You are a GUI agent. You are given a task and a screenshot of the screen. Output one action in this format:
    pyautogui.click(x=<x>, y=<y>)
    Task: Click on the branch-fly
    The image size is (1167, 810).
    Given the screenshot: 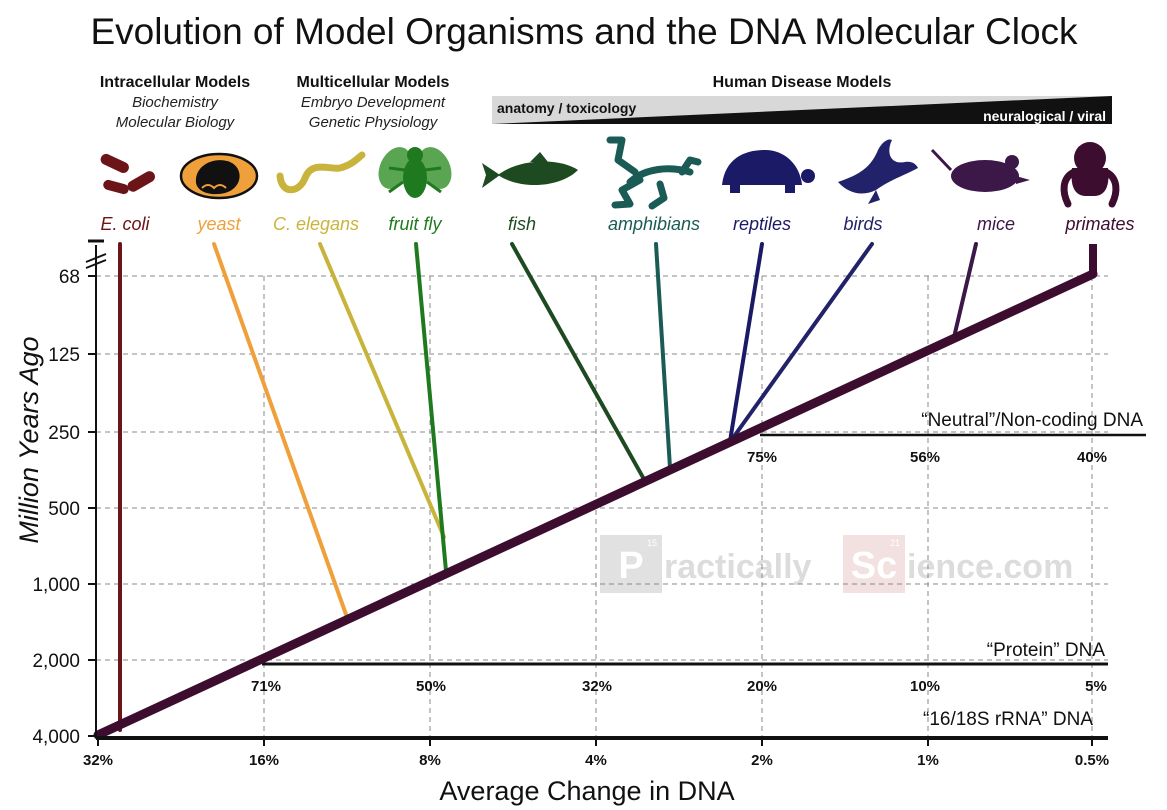 What is the action you would take?
    pyautogui.click(x=431, y=409)
    